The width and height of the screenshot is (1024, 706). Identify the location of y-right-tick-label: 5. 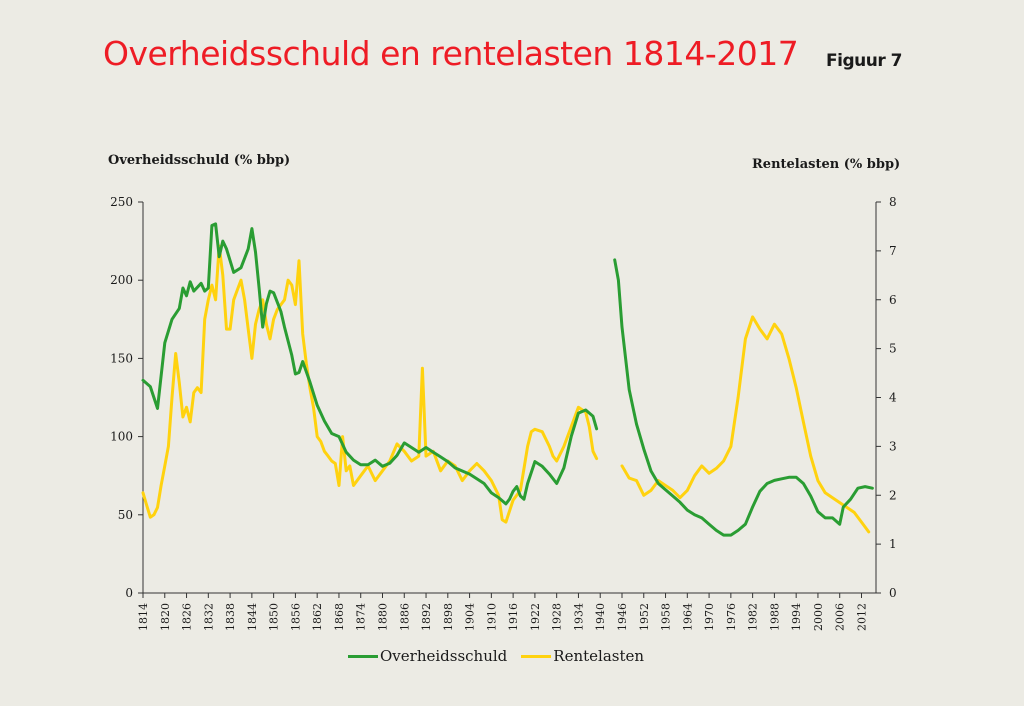
(893, 349).